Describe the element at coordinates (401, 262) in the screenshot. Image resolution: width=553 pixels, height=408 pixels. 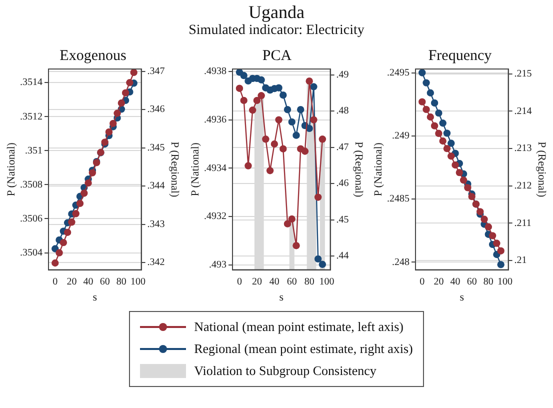
I see `y-tick-label: .248` at that location.